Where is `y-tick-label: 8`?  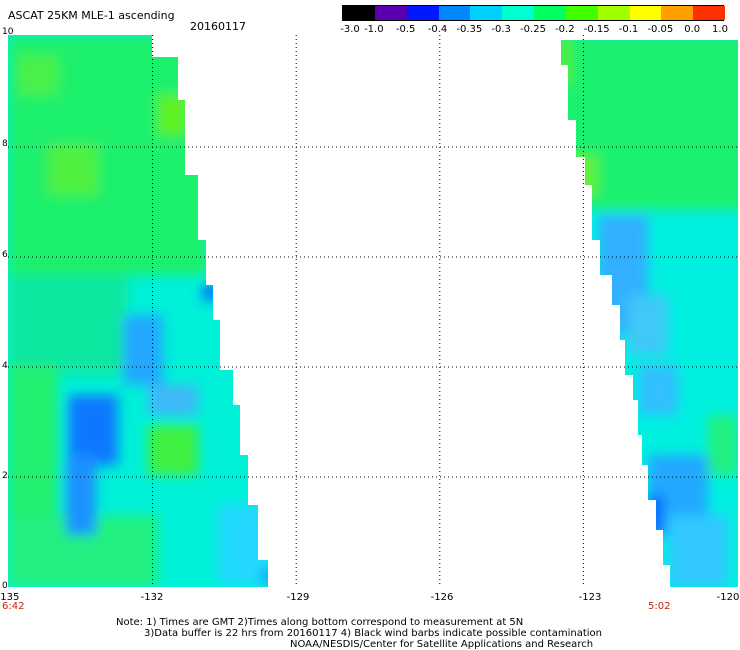 y-tick-label: 8 is located at coordinates (5, 144).